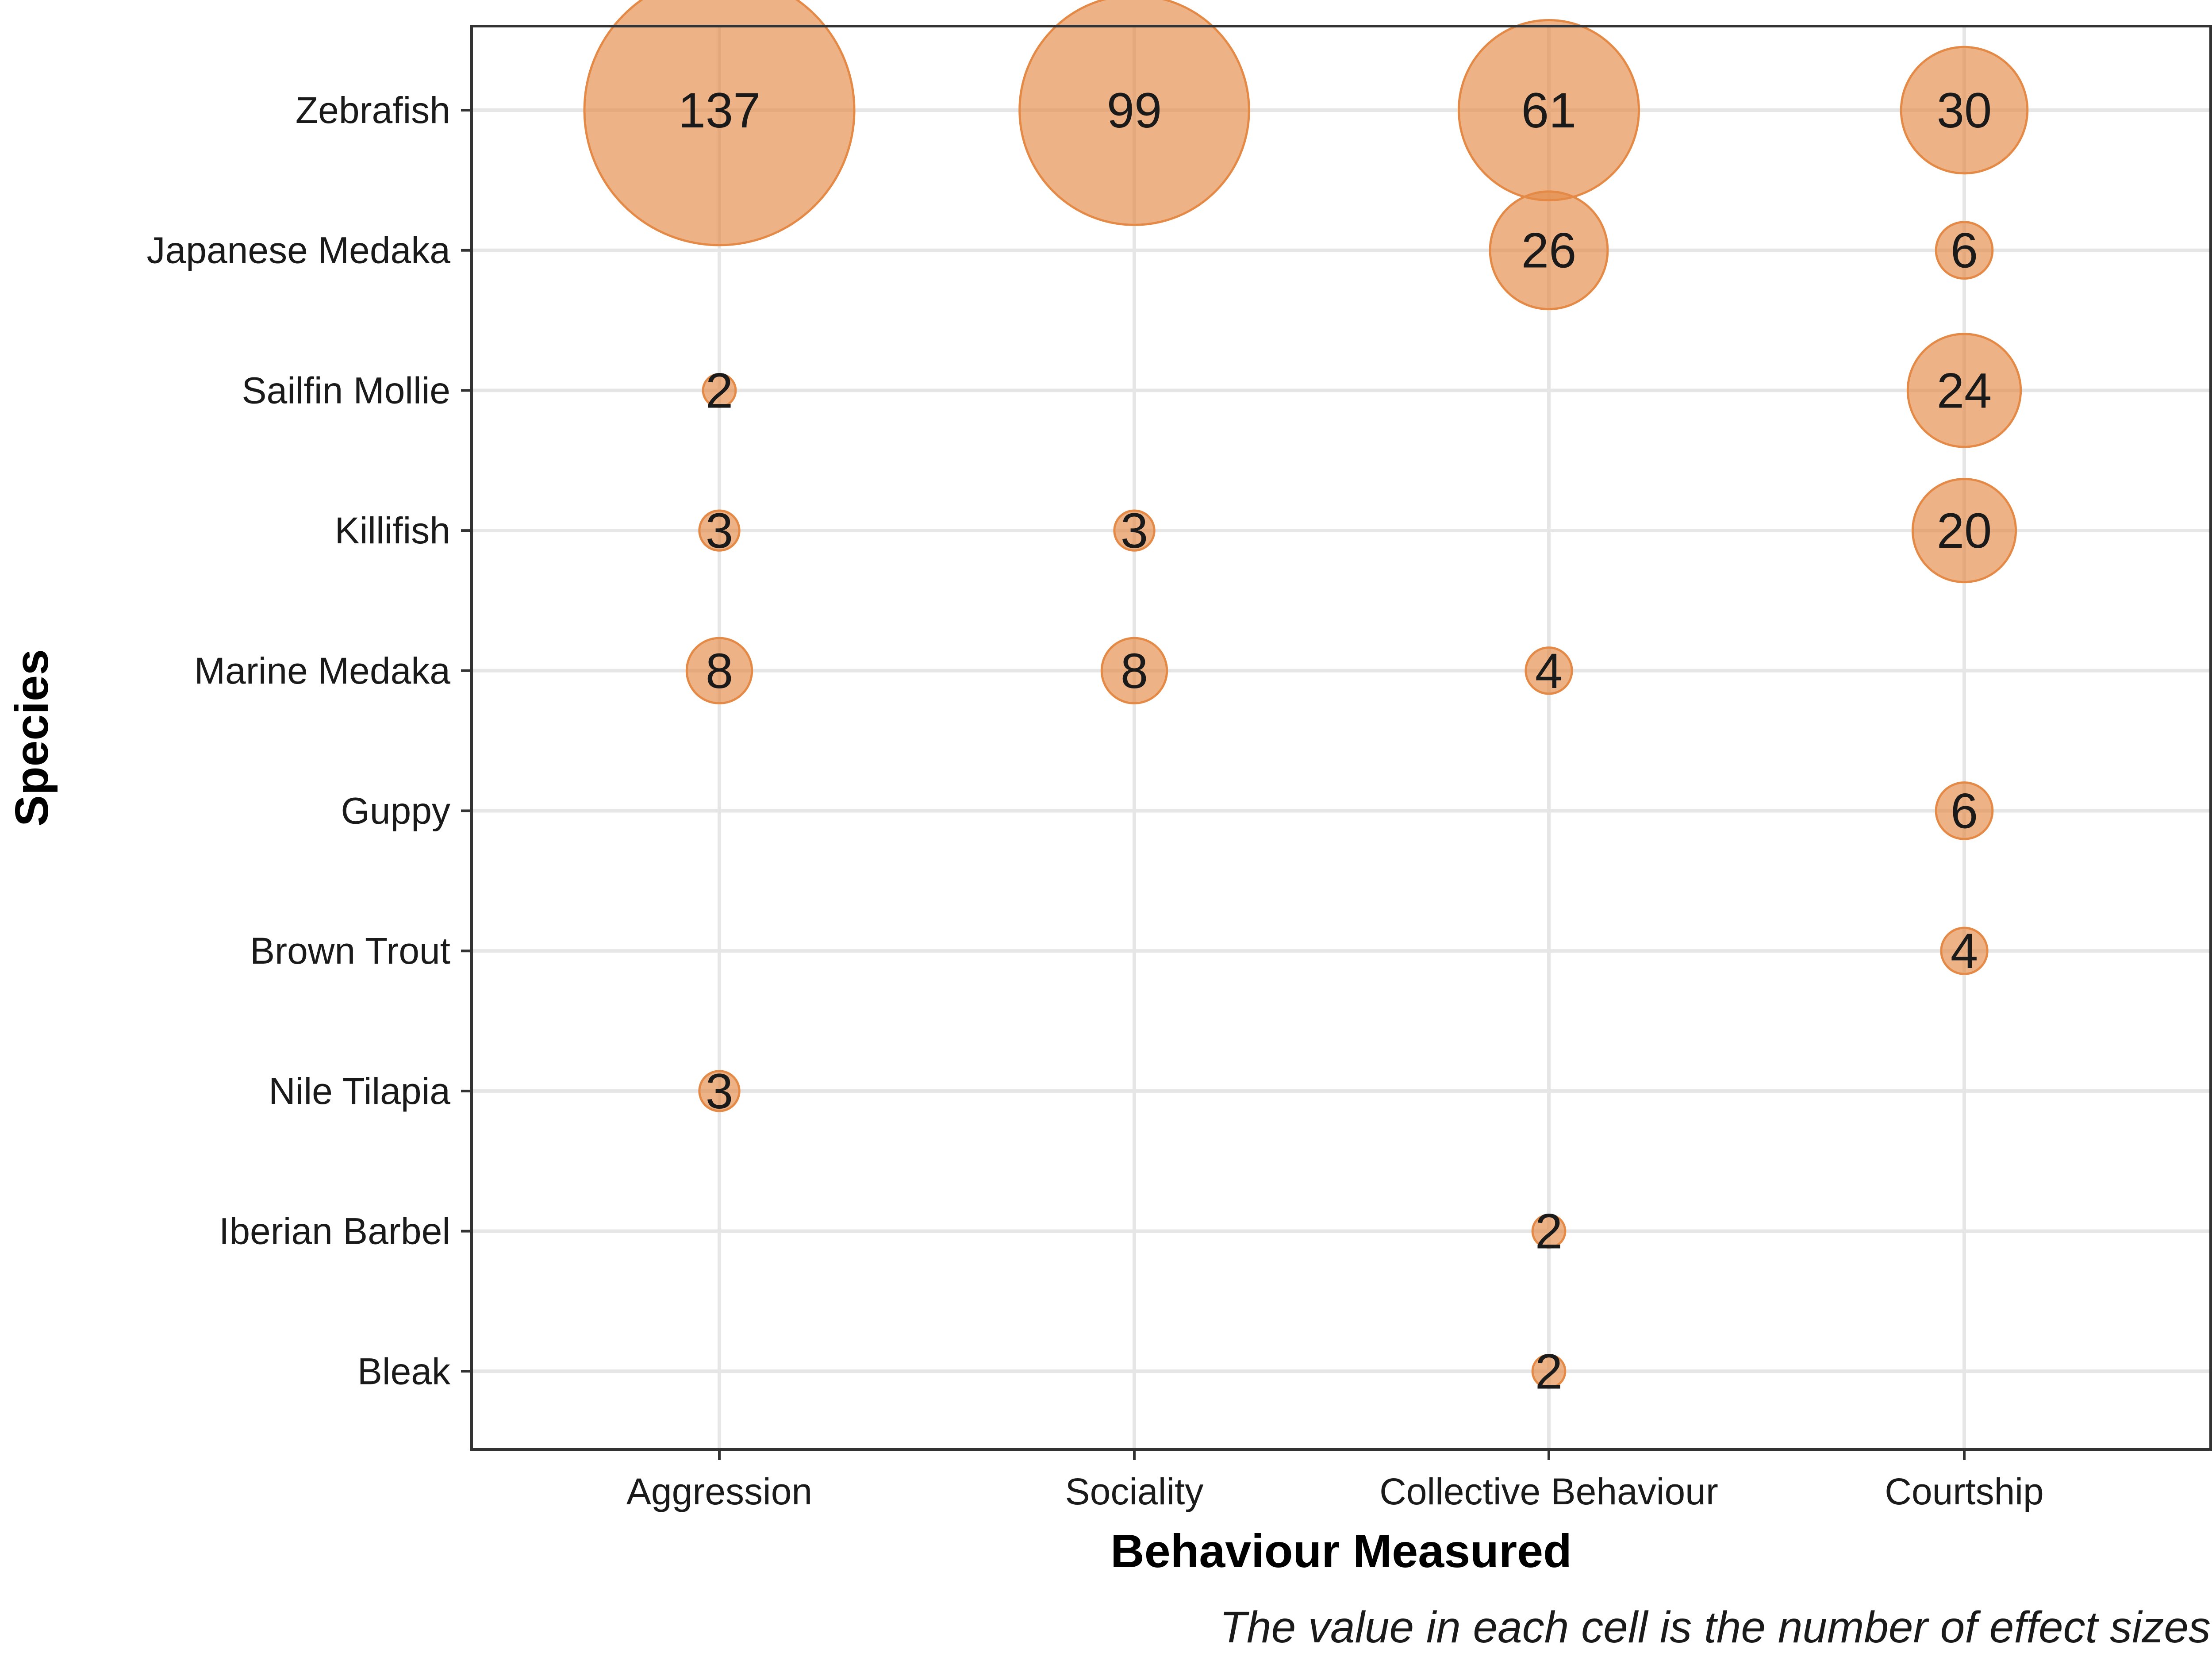  What do you see at coordinates (350, 951) in the screenshot?
I see `y-tick-label: Brown Trout` at bounding box center [350, 951].